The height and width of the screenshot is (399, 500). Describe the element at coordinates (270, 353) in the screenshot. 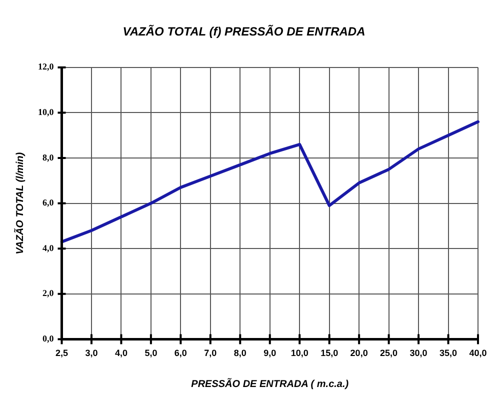

I see `x-tick-label: 9,0` at that location.